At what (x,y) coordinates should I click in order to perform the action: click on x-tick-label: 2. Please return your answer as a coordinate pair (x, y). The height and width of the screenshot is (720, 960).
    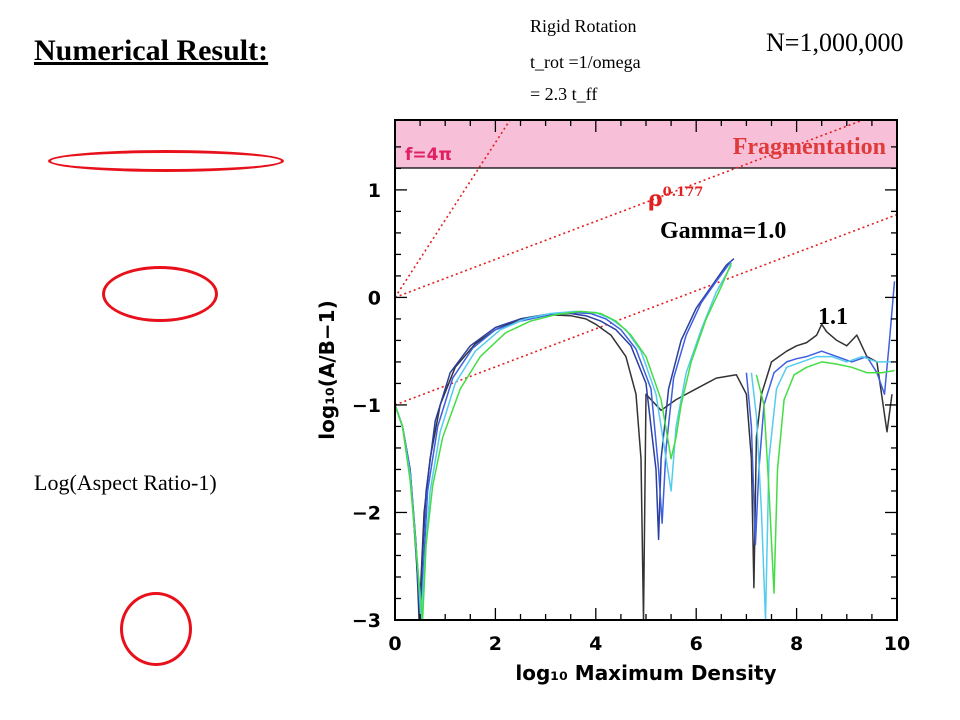
    Looking at the image, I should click on (495, 644).